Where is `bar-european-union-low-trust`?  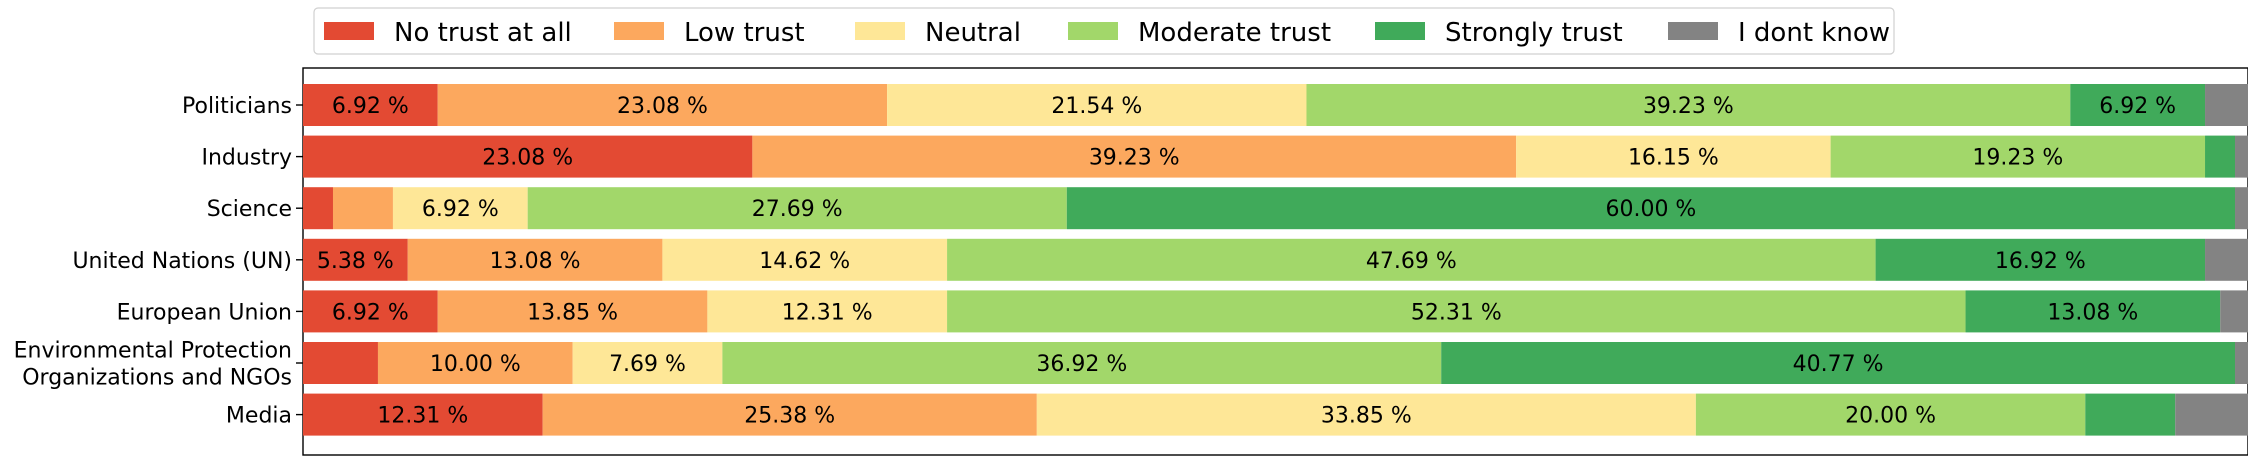 bar-european-union-low-trust is located at coordinates (572, 311).